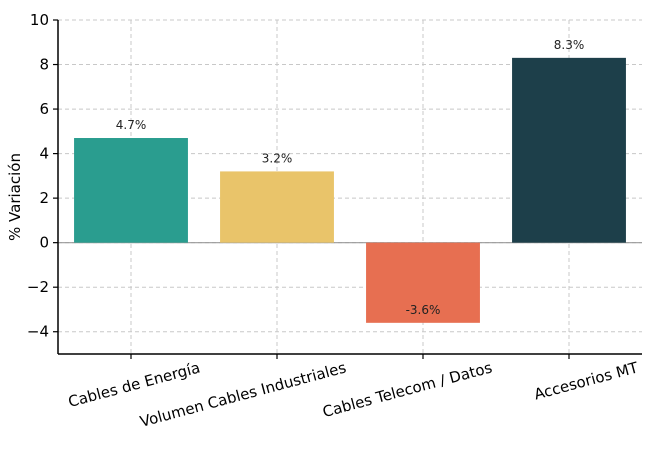 This screenshot has height=450, width=650. Describe the element at coordinates (44, 65) in the screenshot. I see `y-tick-label: 8` at that location.